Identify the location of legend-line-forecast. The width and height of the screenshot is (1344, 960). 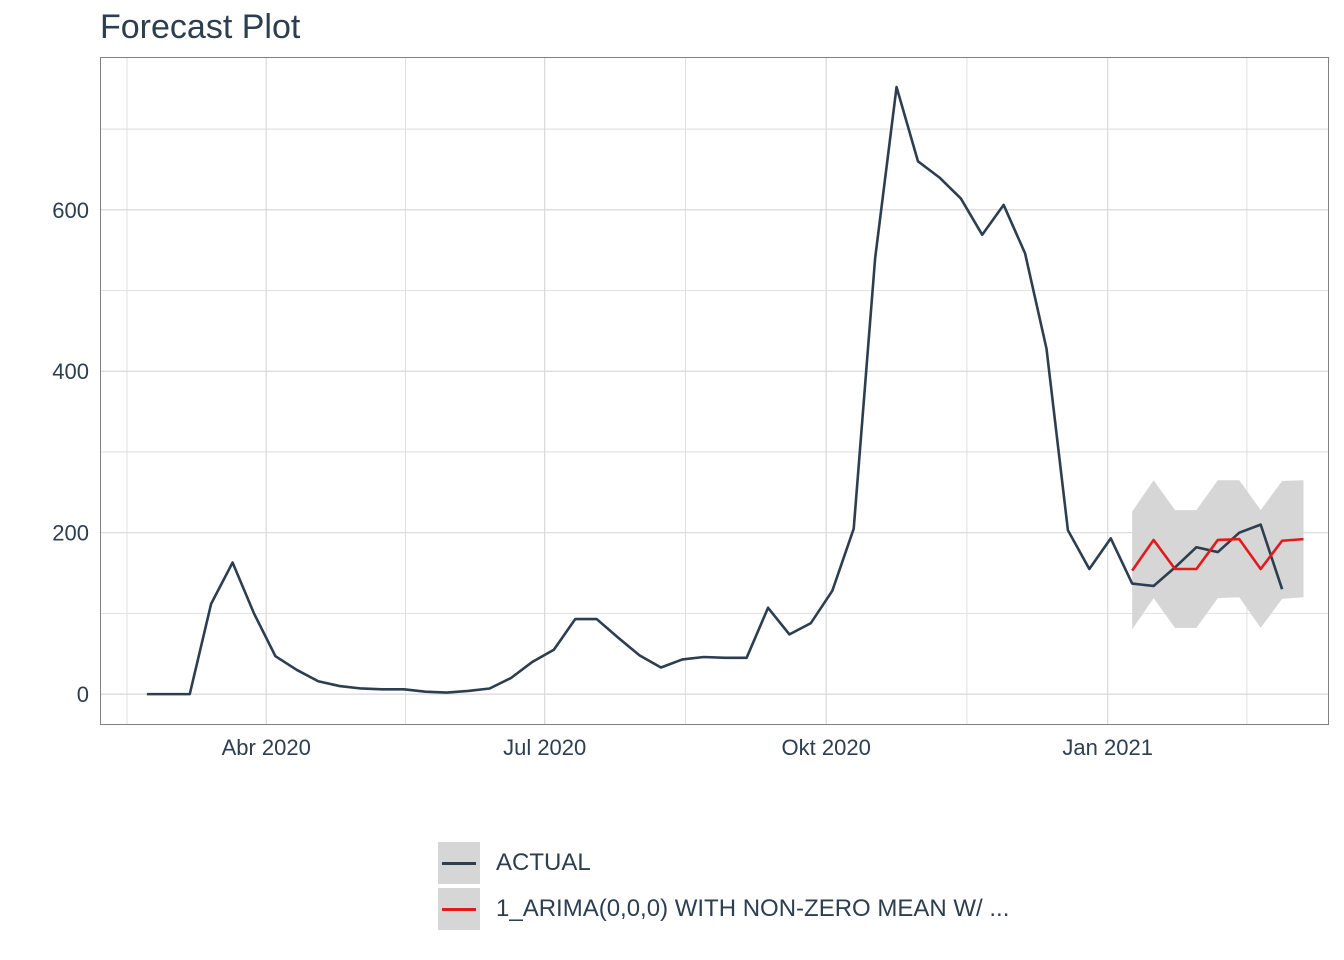
(459, 909).